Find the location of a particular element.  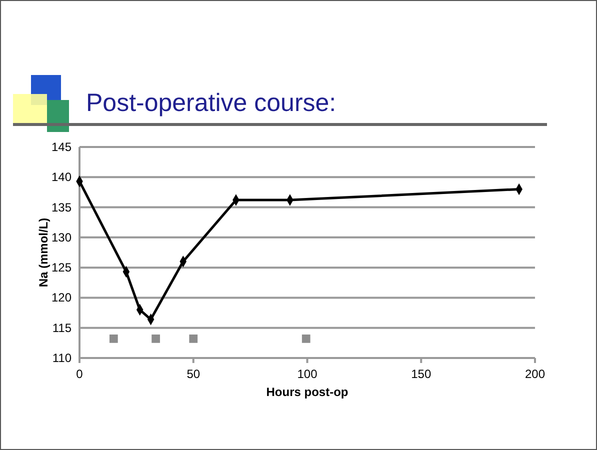

x-tick-label: 100 is located at coordinates (307, 374).